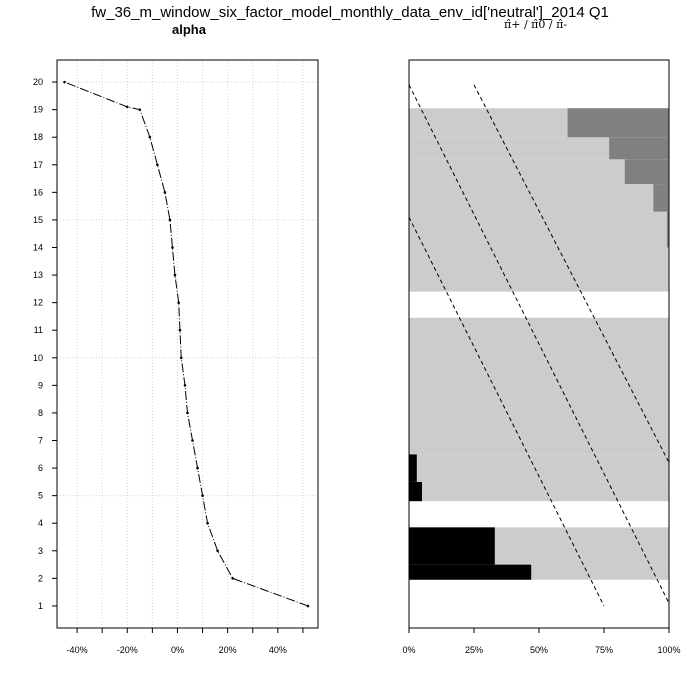  What do you see at coordinates (127, 650) in the screenshot?
I see `x-tick-label: -20%` at bounding box center [127, 650].